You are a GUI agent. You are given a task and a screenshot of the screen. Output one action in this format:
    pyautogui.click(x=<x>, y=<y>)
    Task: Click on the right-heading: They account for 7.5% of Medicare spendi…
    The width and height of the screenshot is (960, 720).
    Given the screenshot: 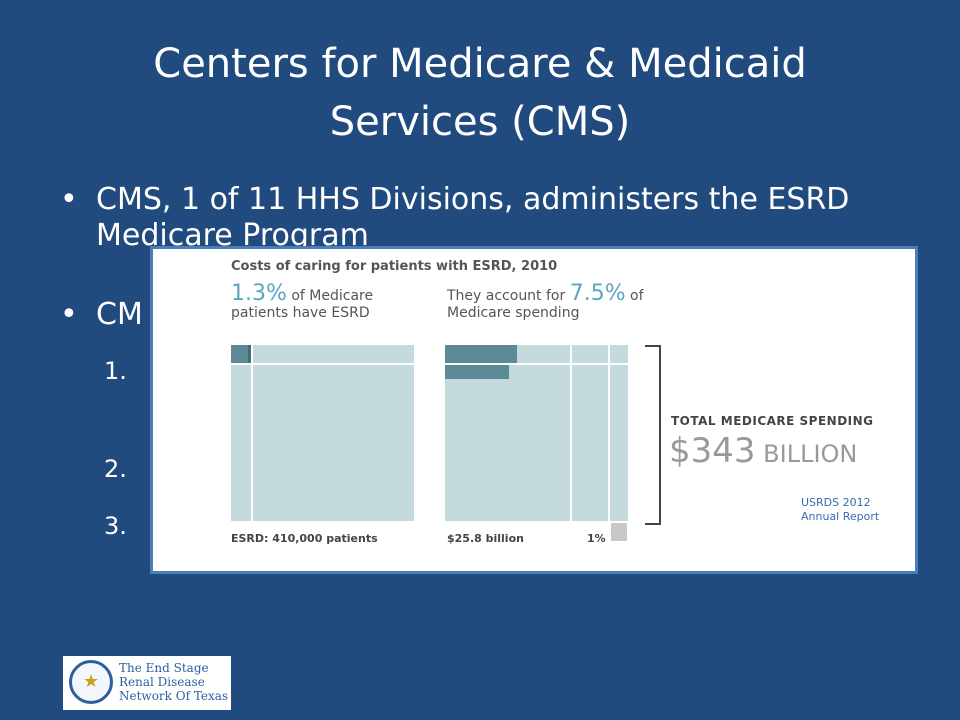 What is the action you would take?
    pyautogui.click(x=557, y=302)
    